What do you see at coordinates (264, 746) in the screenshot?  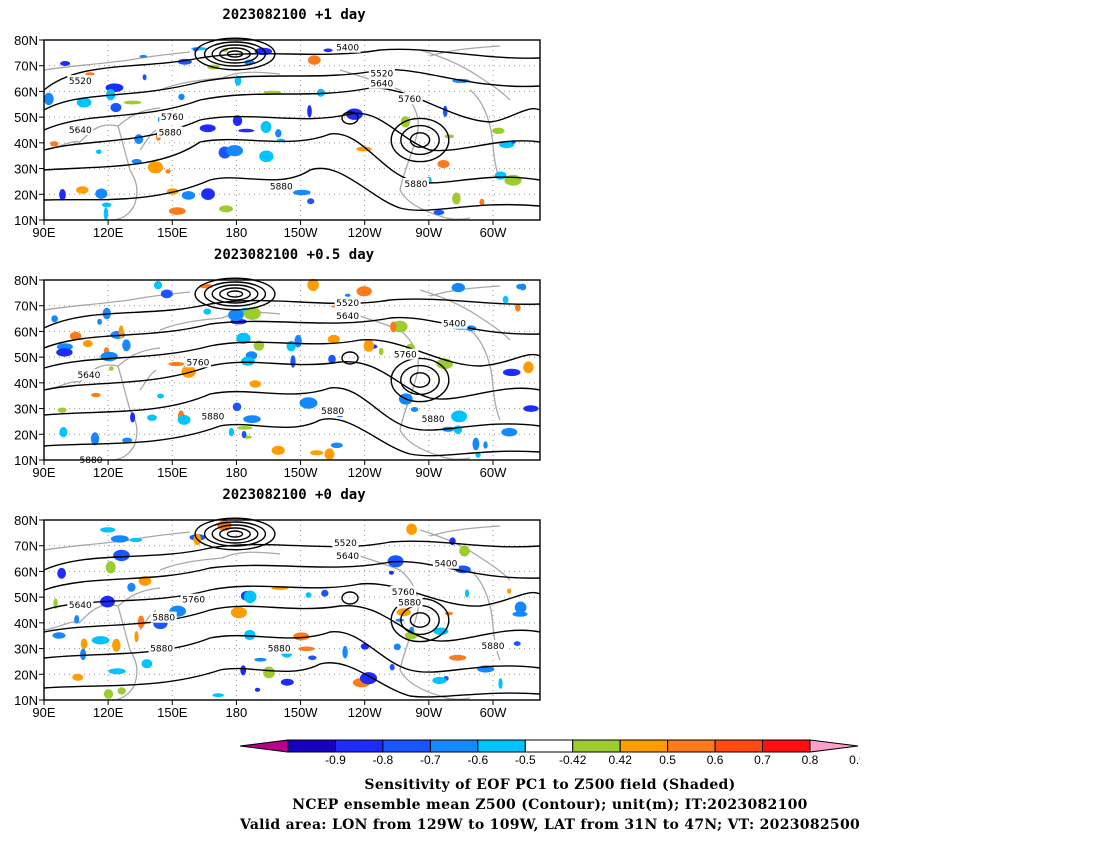 I see `colorbar-triangle-left` at bounding box center [264, 746].